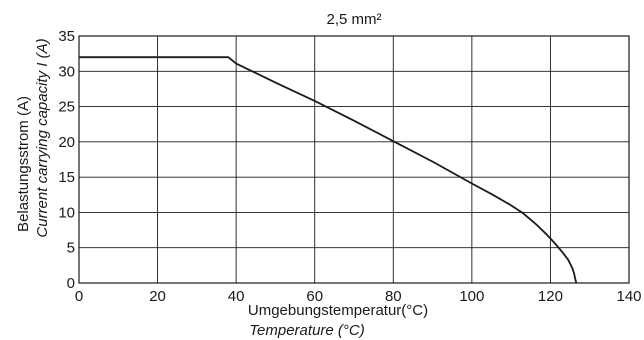 The image size is (644, 340). I want to click on y-tick-label: 15, so click(66, 177).